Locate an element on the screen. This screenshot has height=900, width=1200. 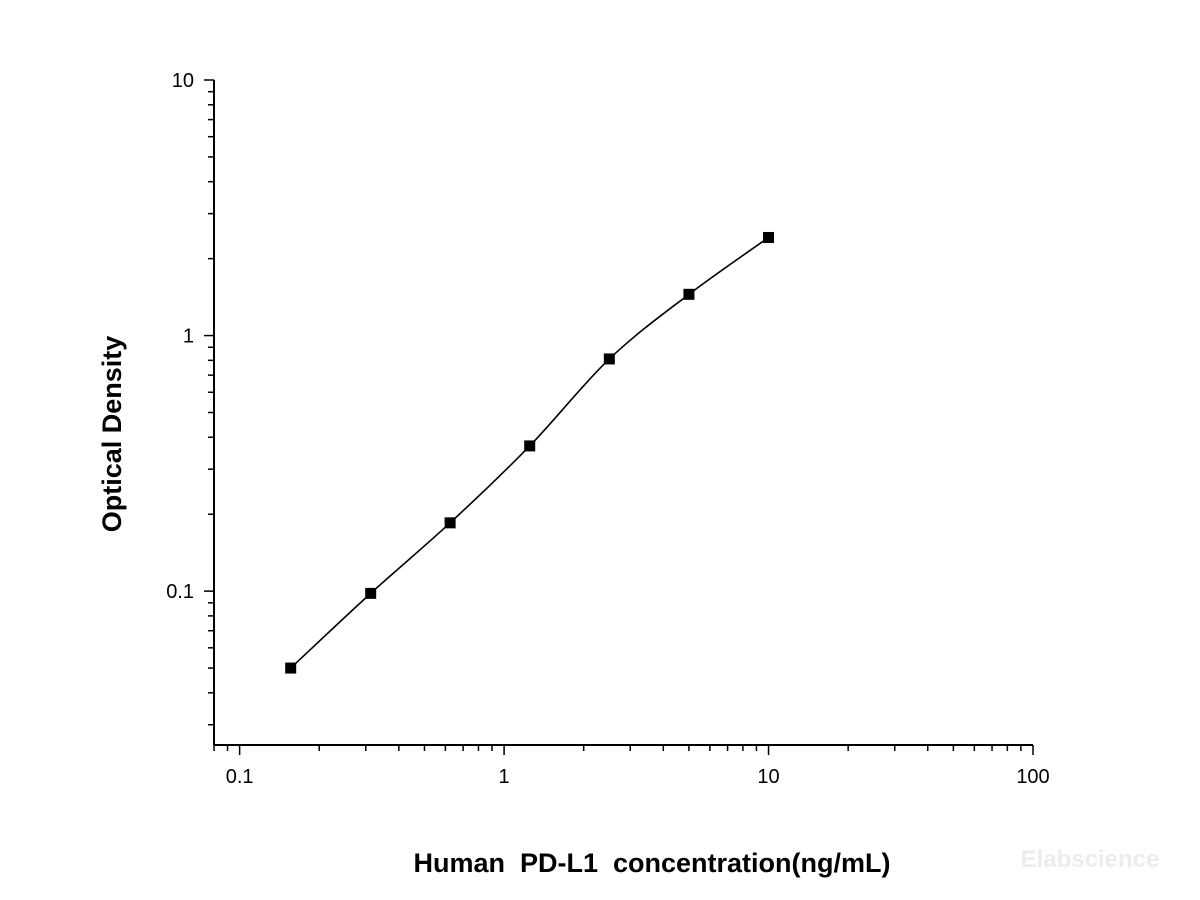
y-tick-label: 1 is located at coordinates (188, 337).